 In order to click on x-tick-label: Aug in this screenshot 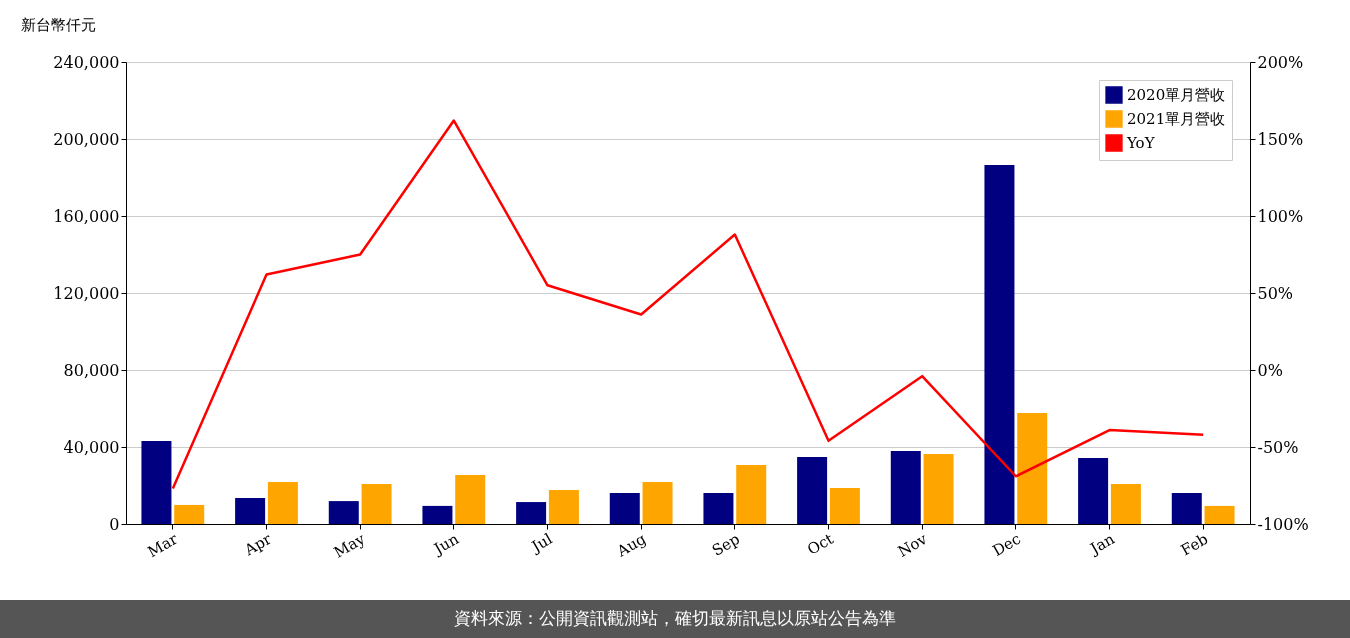, I will do `click(631, 545)`.